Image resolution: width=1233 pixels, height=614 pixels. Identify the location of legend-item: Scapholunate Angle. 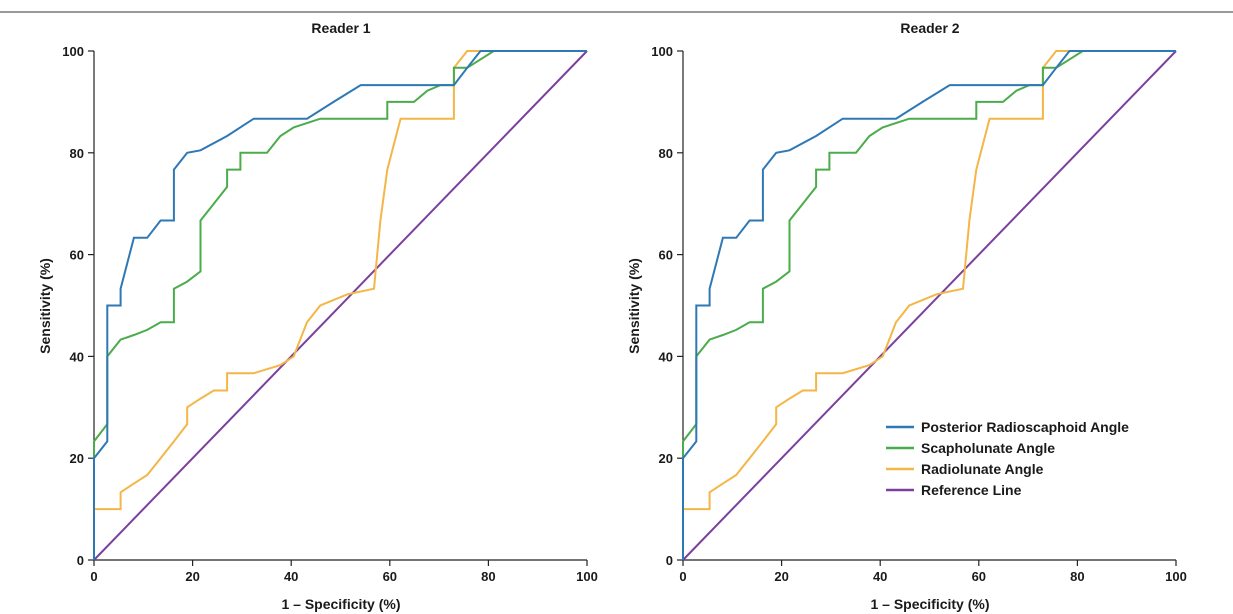
(970, 448).